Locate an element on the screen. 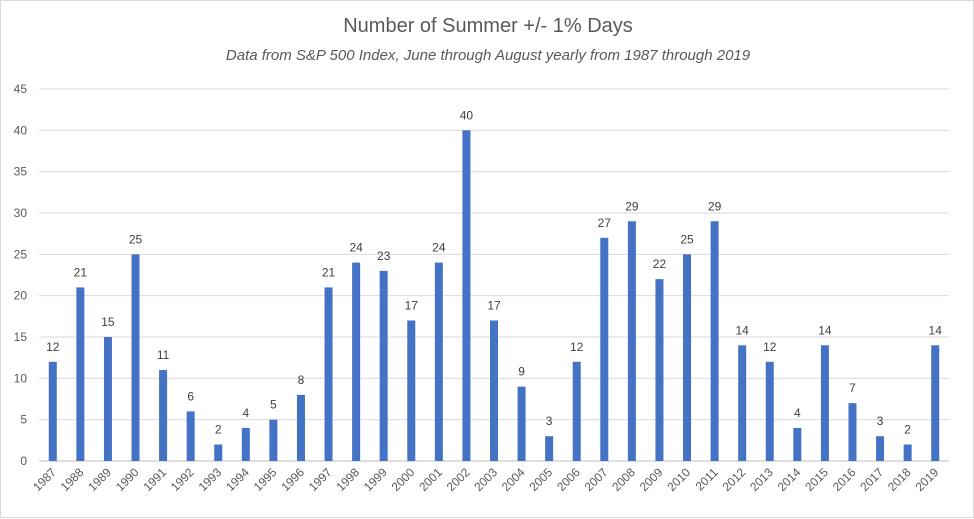 This screenshot has width=974, height=519. bar-2008 is located at coordinates (631, 341).